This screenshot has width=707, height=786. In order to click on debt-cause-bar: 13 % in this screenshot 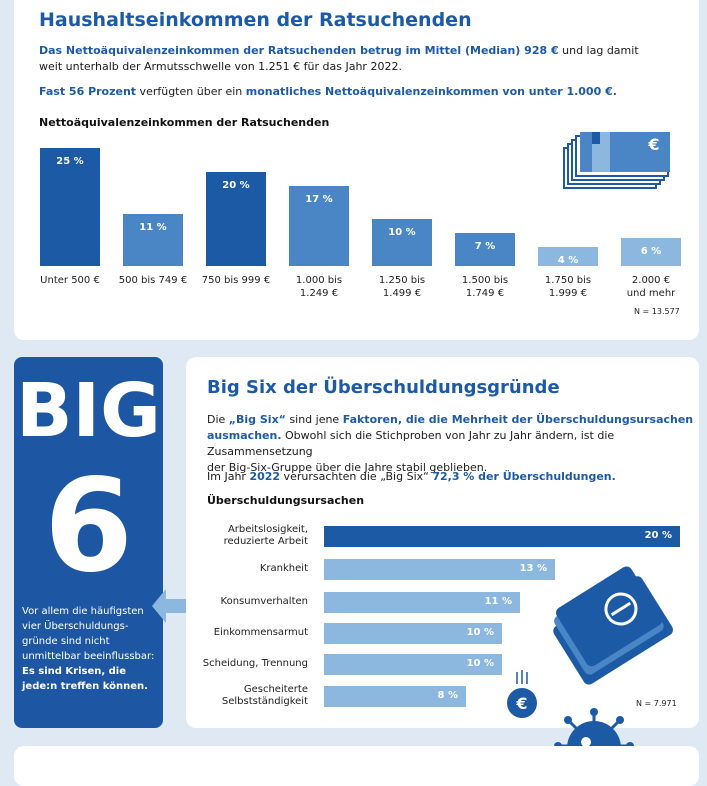, I will do `click(439, 569)`.